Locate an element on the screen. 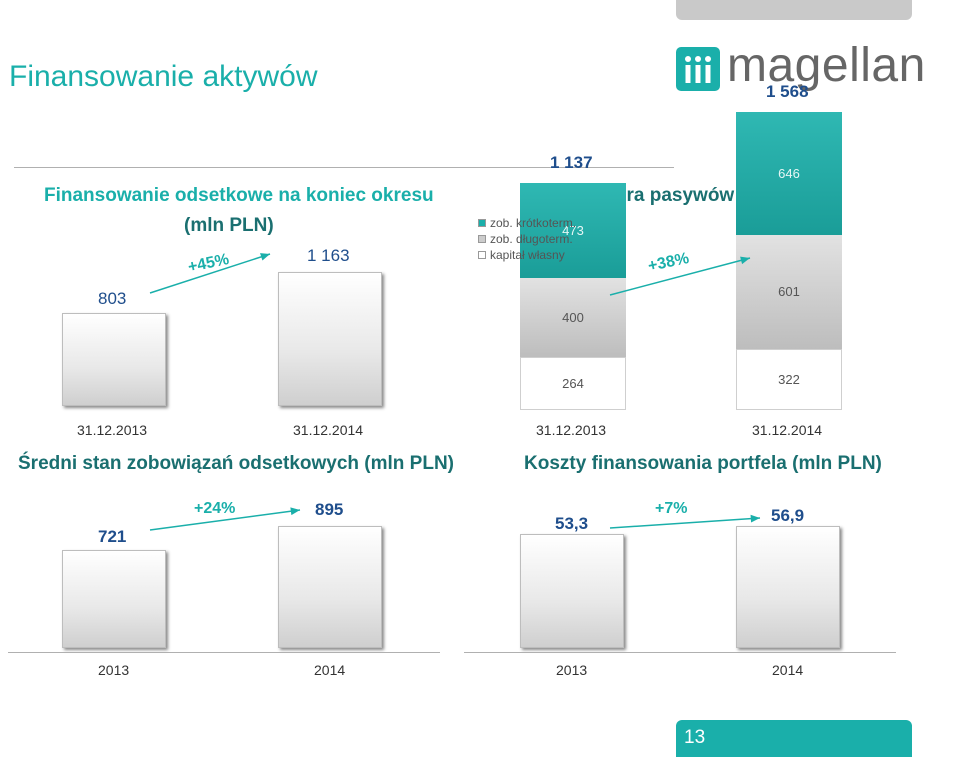  segment-value-label-2-1: 646 is located at coordinates (789, 173).